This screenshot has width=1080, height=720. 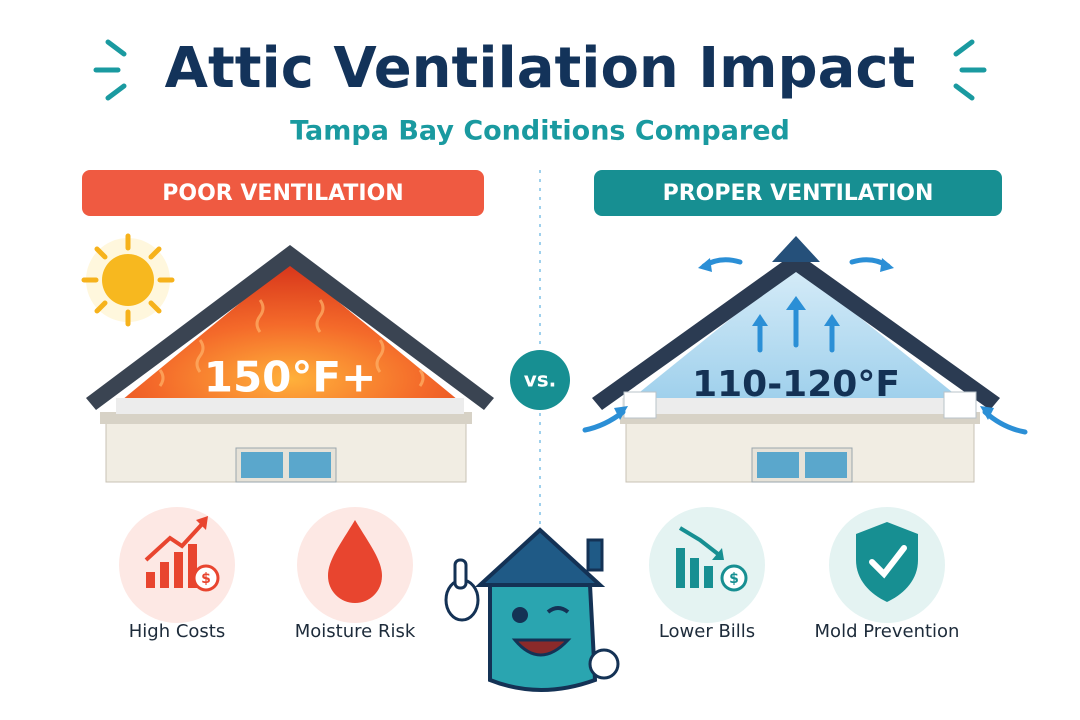 I want to click on poor-banner, so click(x=283, y=193).